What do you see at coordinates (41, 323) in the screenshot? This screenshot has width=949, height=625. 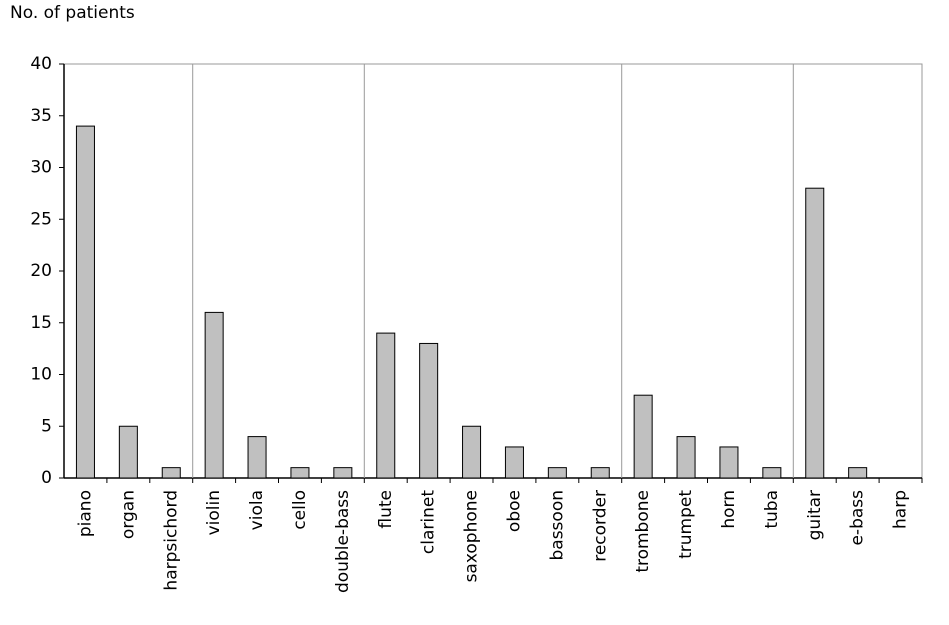 I see `y-tick-label: 15` at bounding box center [41, 323].